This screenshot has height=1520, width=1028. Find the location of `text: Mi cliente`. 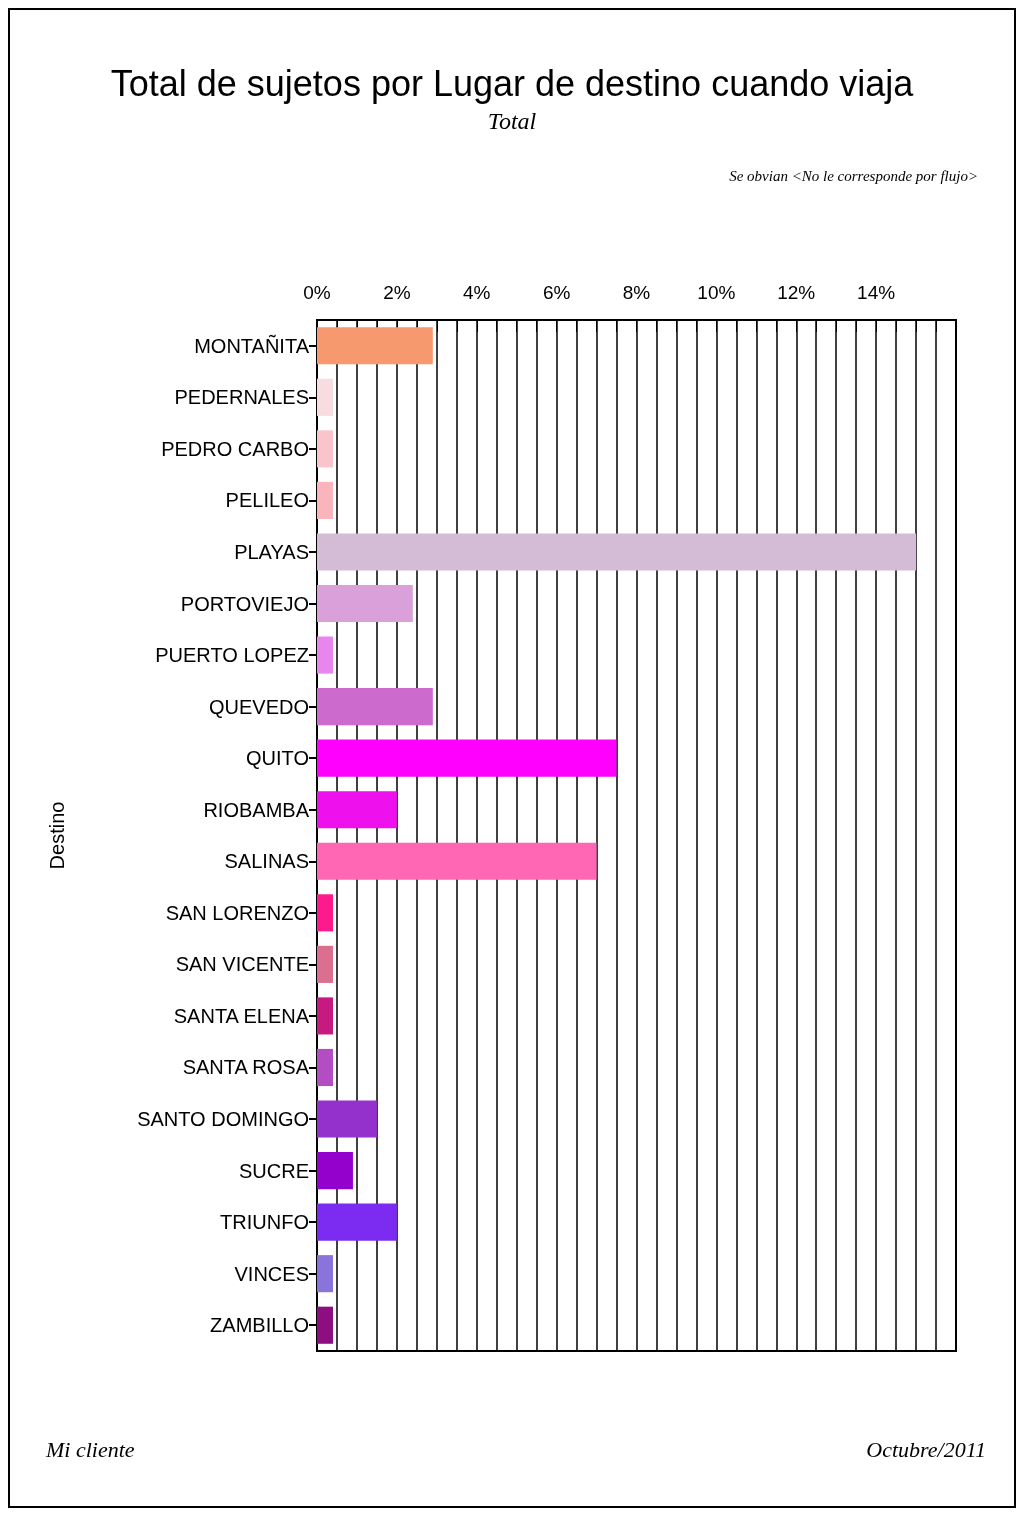

text: Mi cliente is located at coordinates (90, 1449).